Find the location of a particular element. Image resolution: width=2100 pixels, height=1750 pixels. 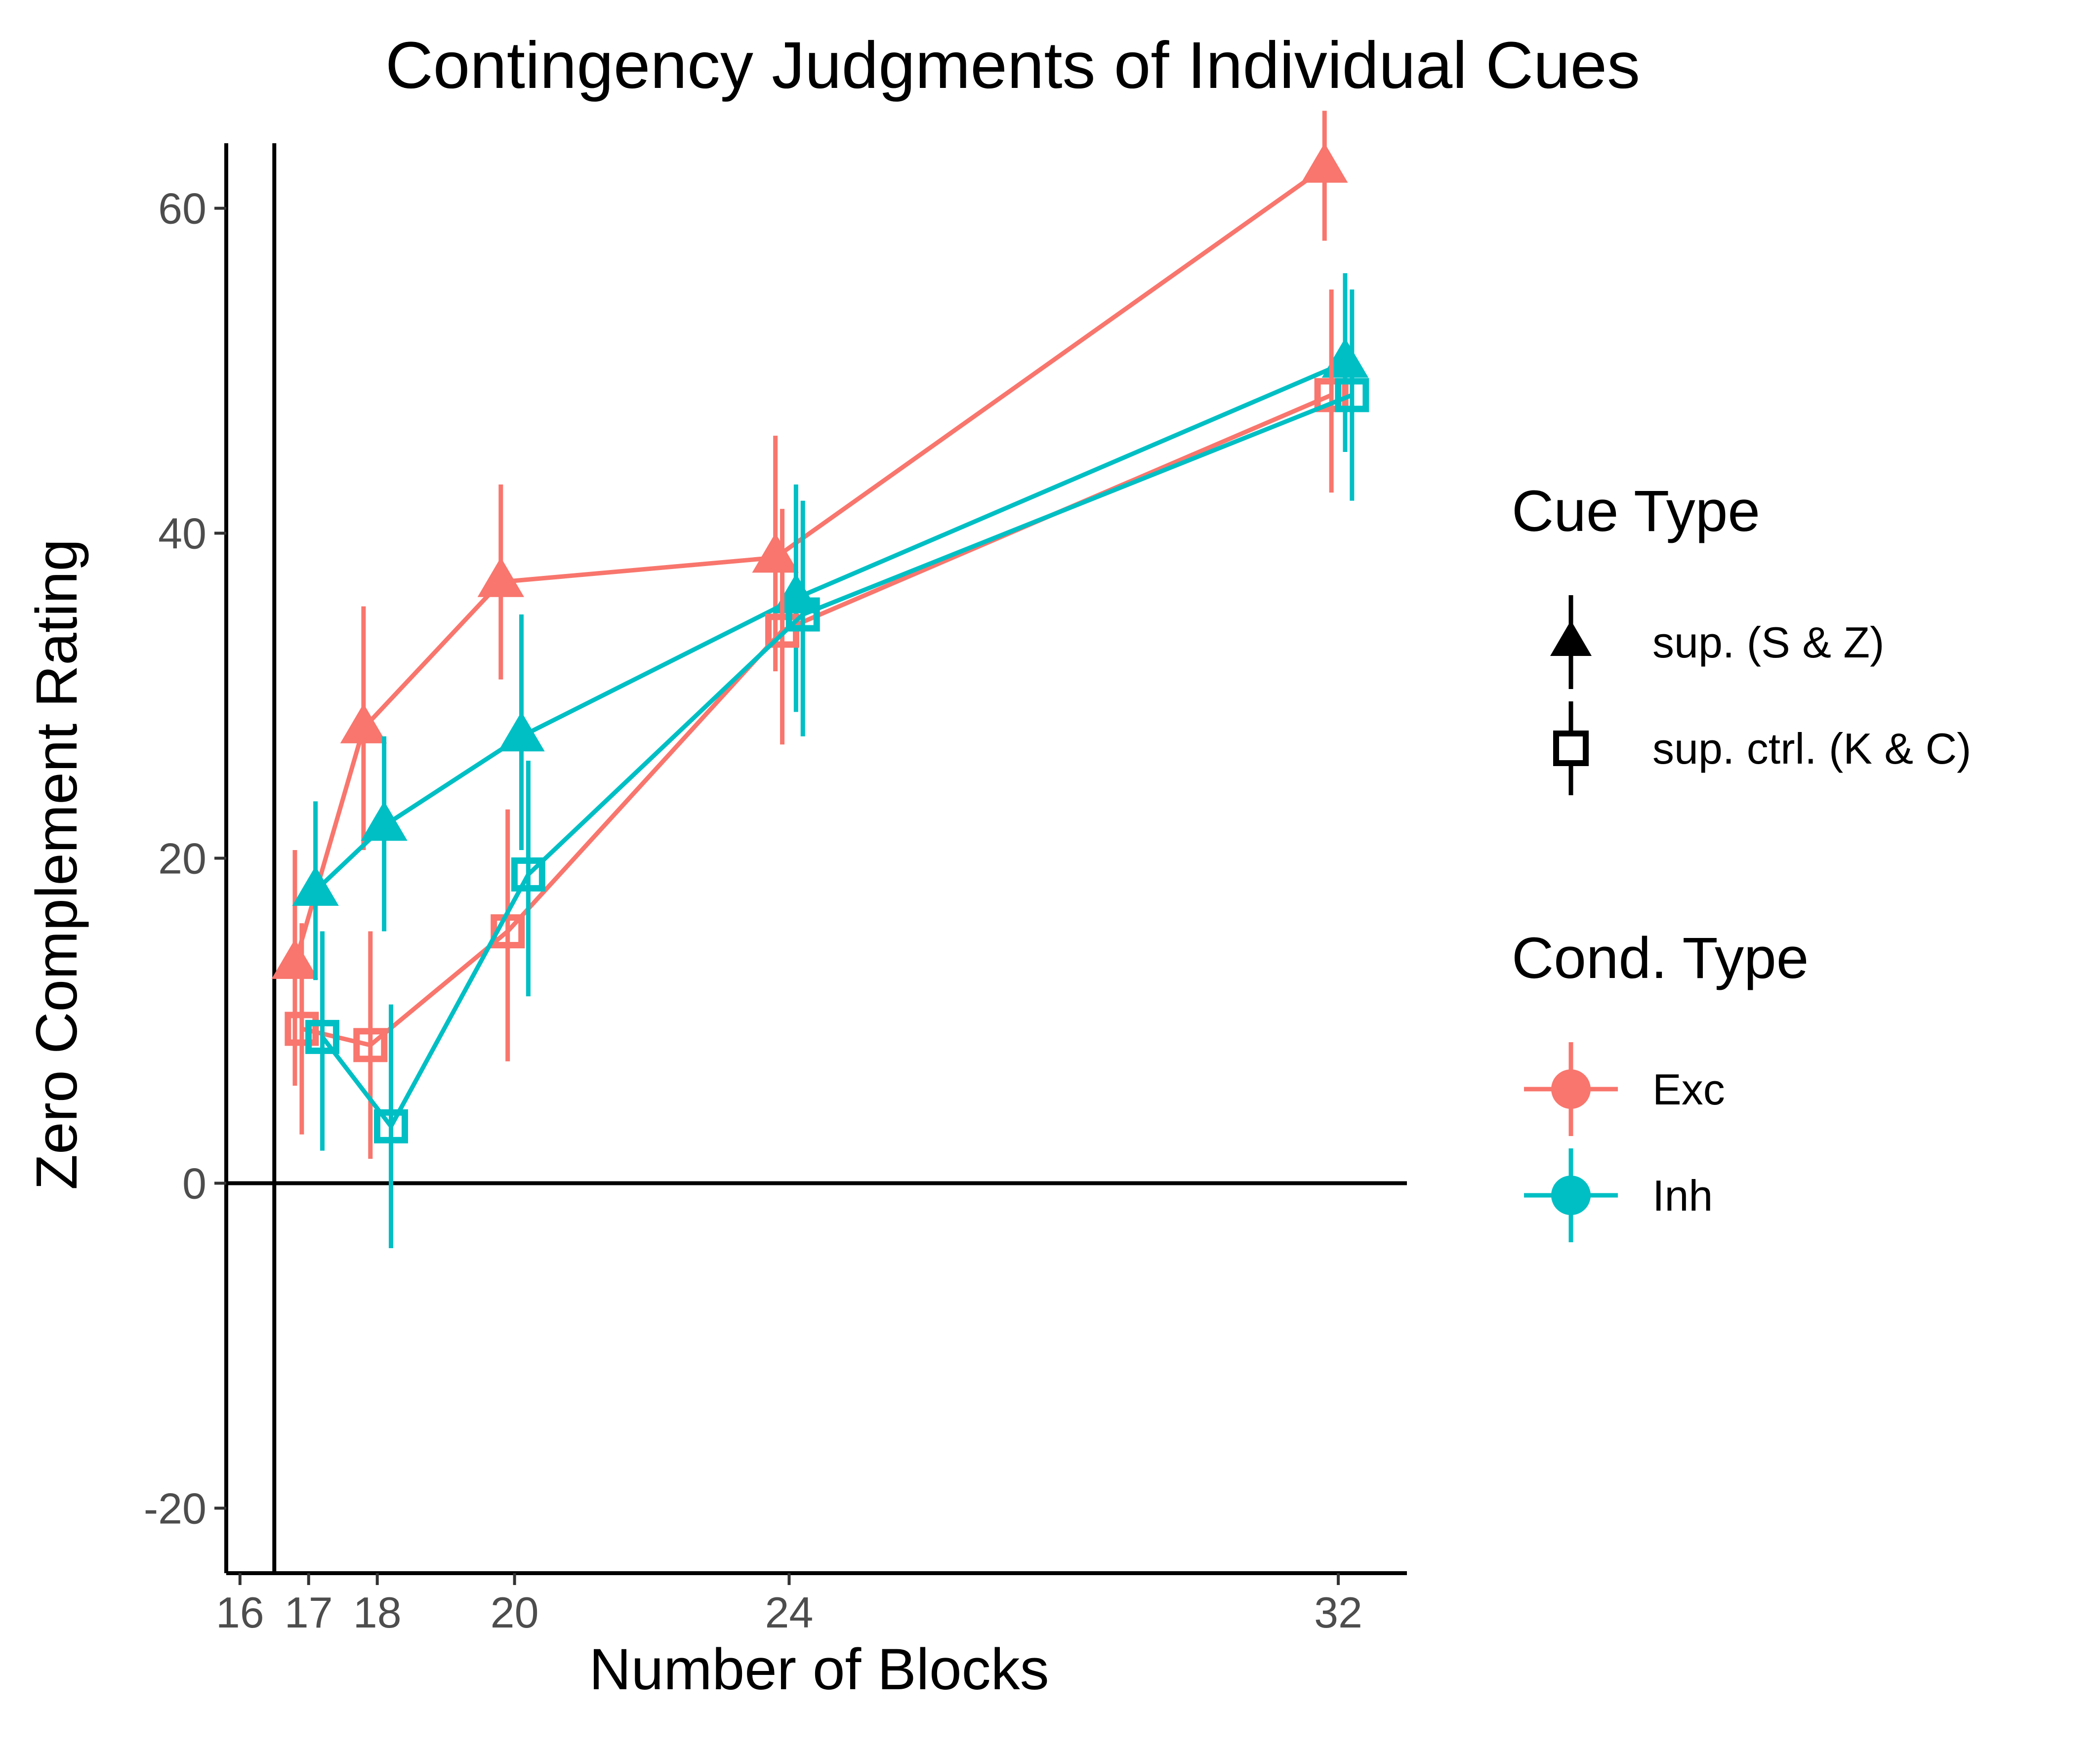

x-tick-label: 16 is located at coordinates (240, 1612).